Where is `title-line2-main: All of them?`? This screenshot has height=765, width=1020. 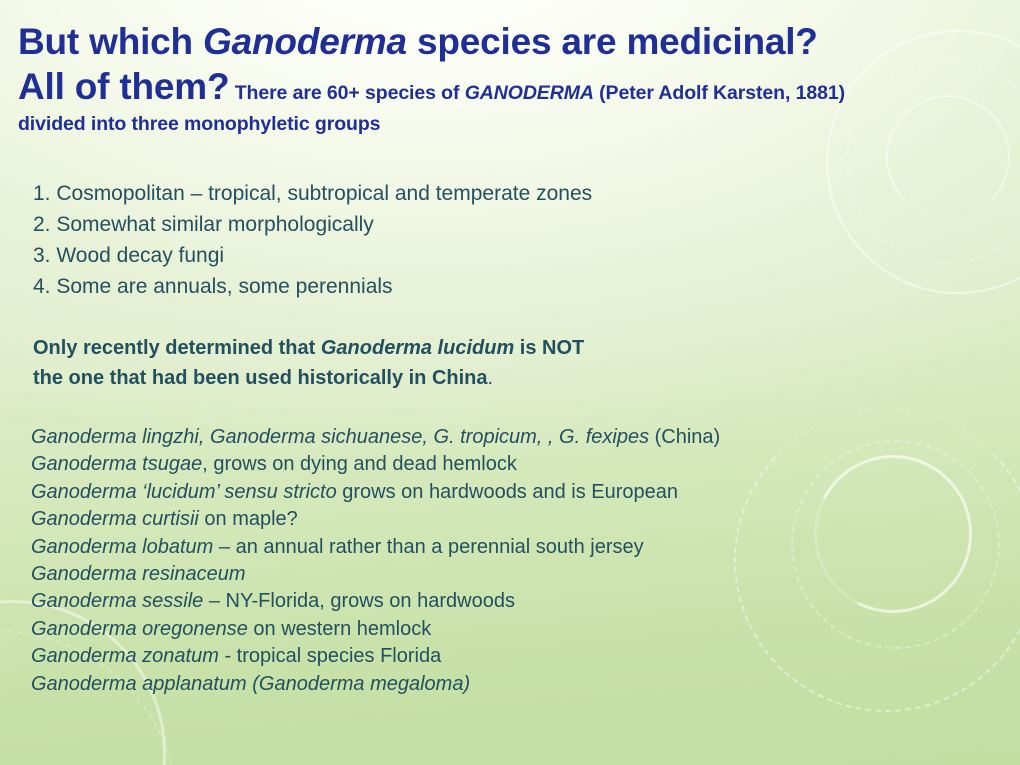 title-line2-main: All of them? is located at coordinates (124, 86).